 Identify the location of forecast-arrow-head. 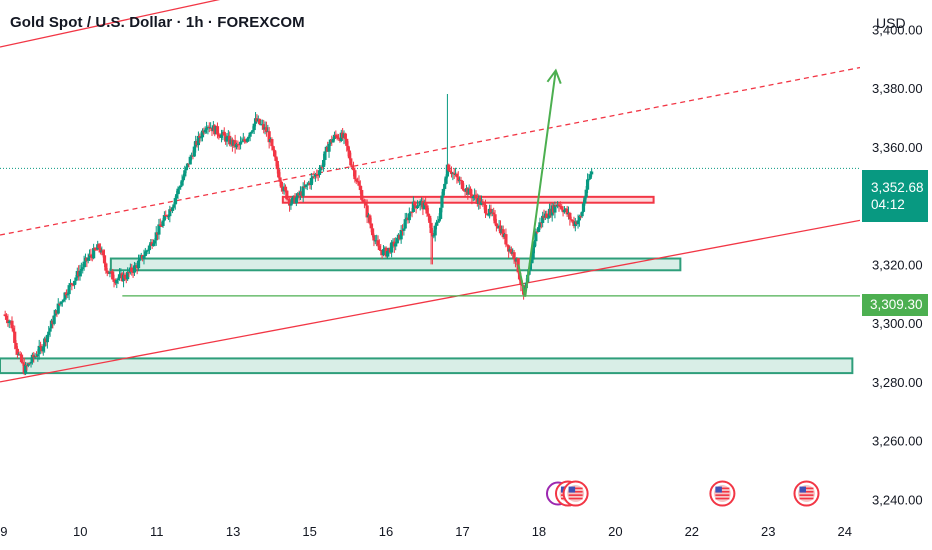
(554, 76).